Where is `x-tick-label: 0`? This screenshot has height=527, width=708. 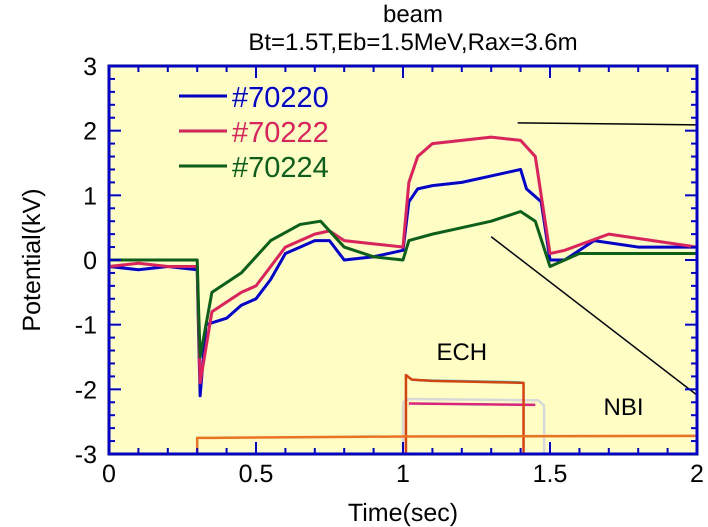 x-tick-label: 0 is located at coordinates (109, 474).